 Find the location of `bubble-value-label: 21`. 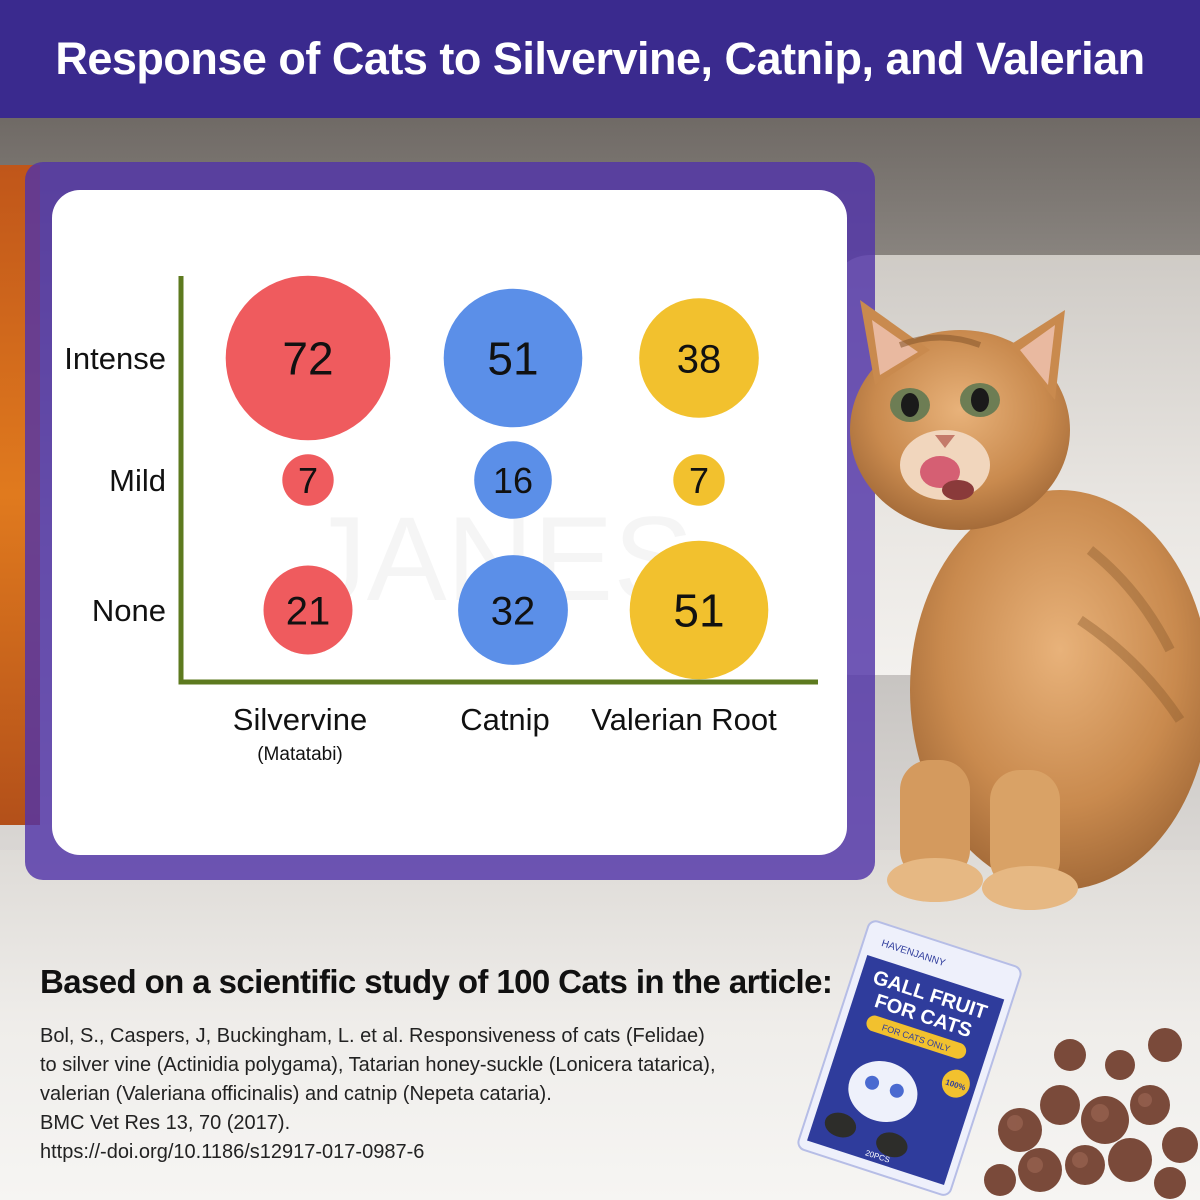

bubble-value-label: 21 is located at coordinates (308, 611).